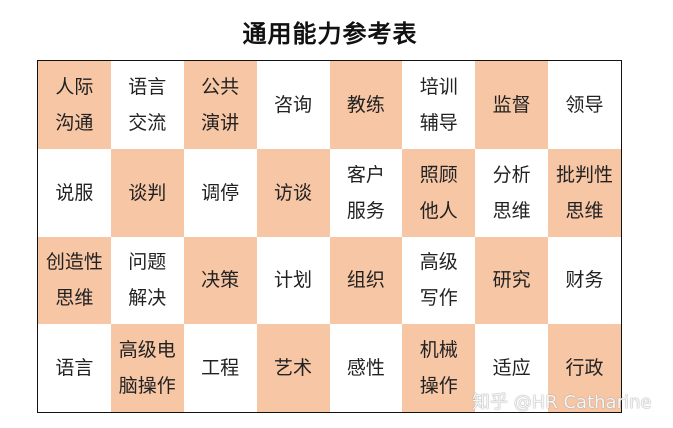 This screenshot has height=428, width=673. I want to click on table-cell: 咨询, so click(293, 104).